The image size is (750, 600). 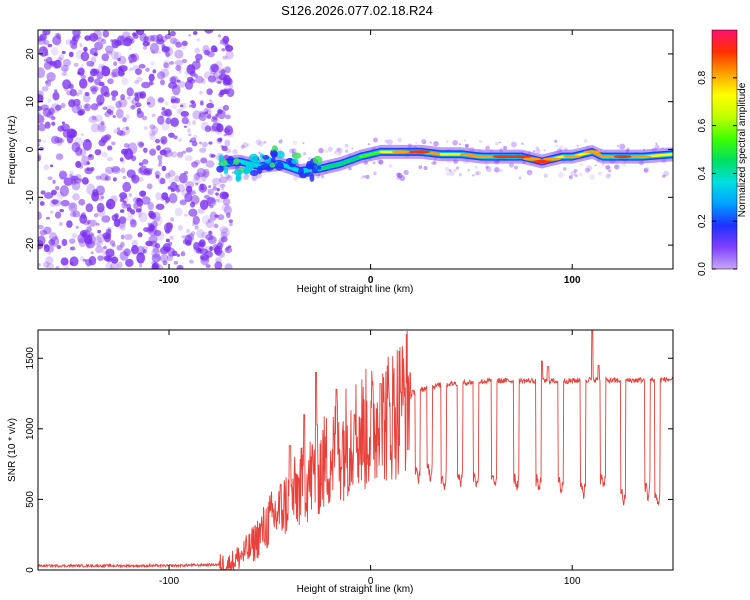 What do you see at coordinates (307, 174) in the screenshot?
I see `ridge-blob` at bounding box center [307, 174].